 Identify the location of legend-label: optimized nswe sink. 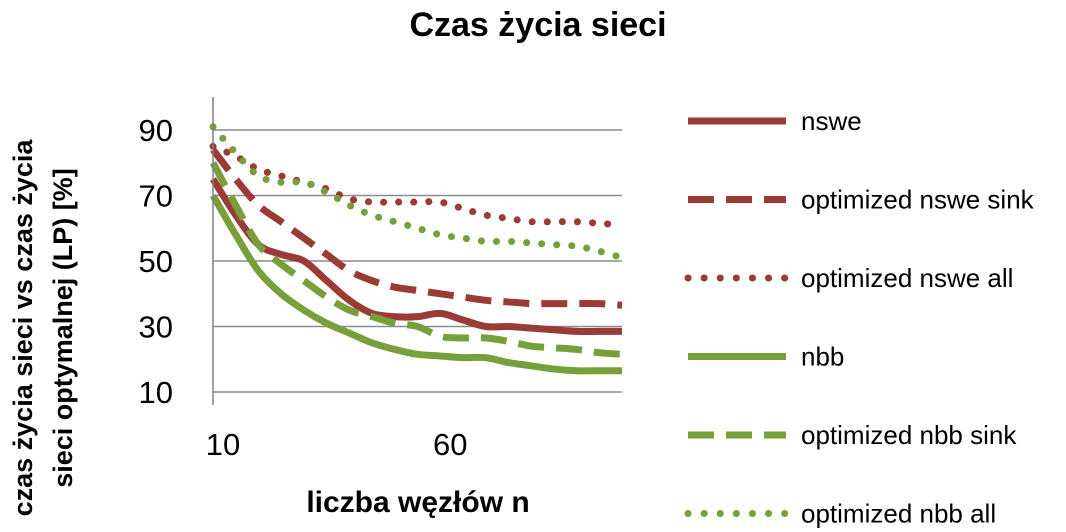
(918, 200).